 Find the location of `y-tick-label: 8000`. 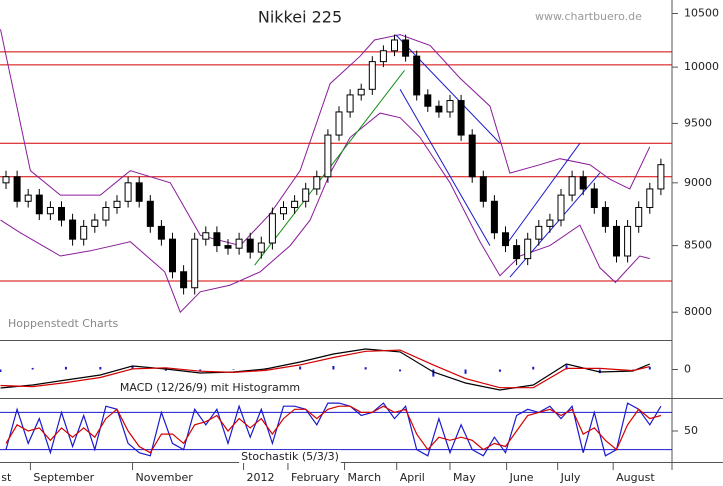

y-tick-label: 8000 is located at coordinates (698, 311).